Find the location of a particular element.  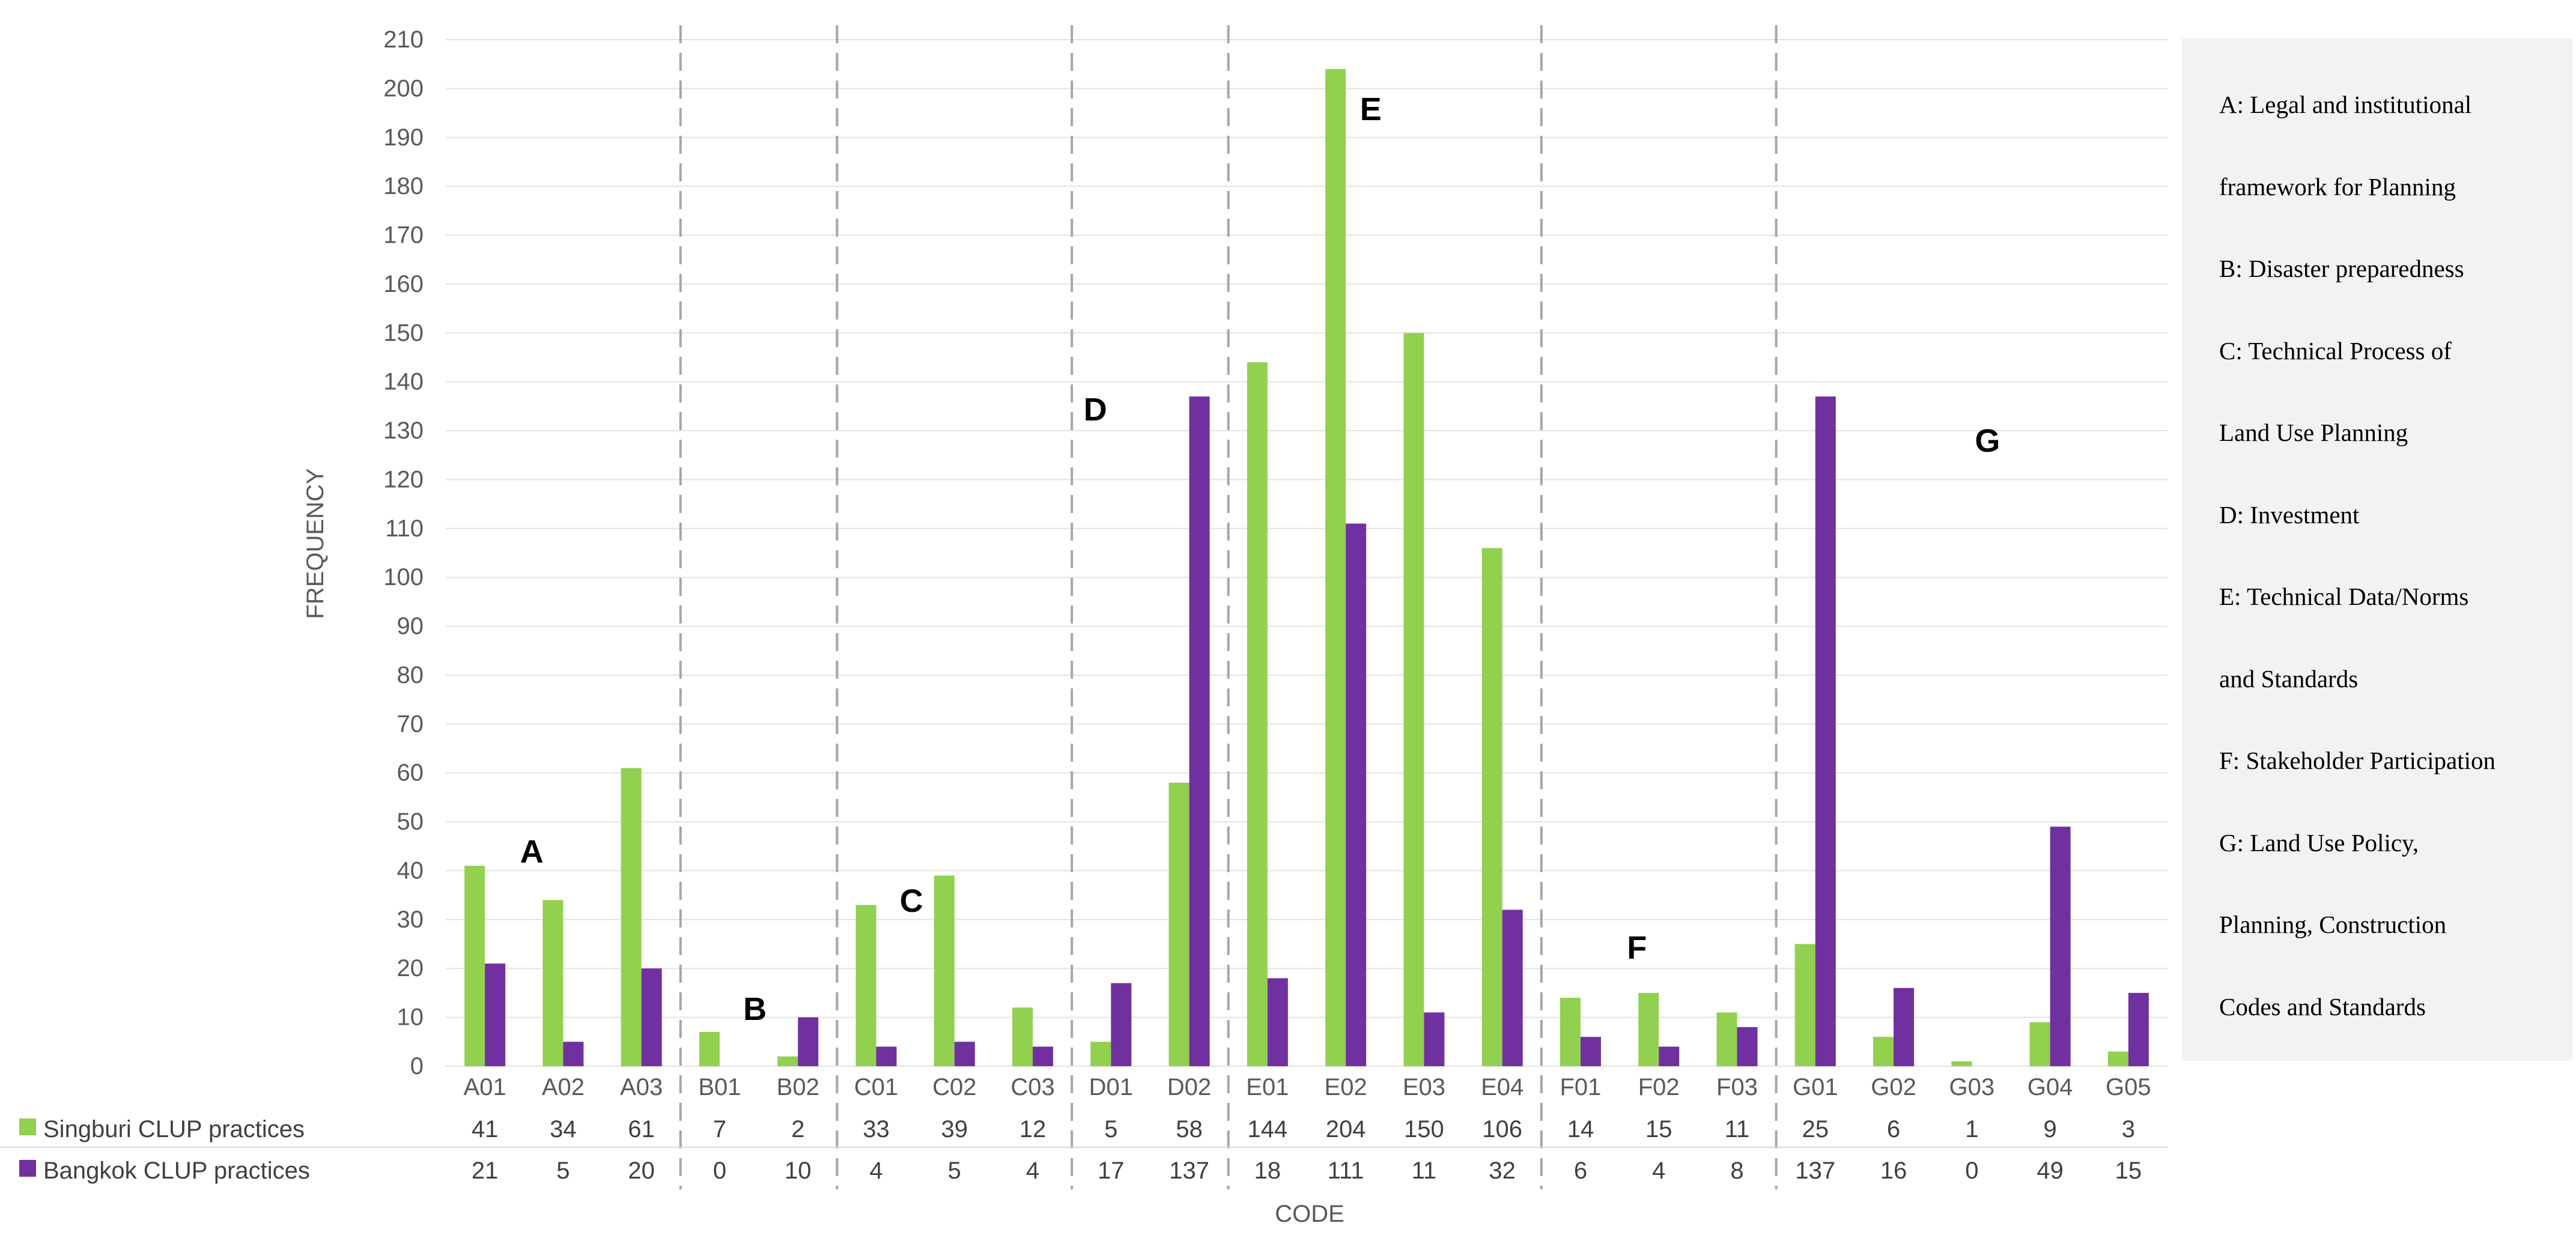

group-label-c: C is located at coordinates (911, 901).